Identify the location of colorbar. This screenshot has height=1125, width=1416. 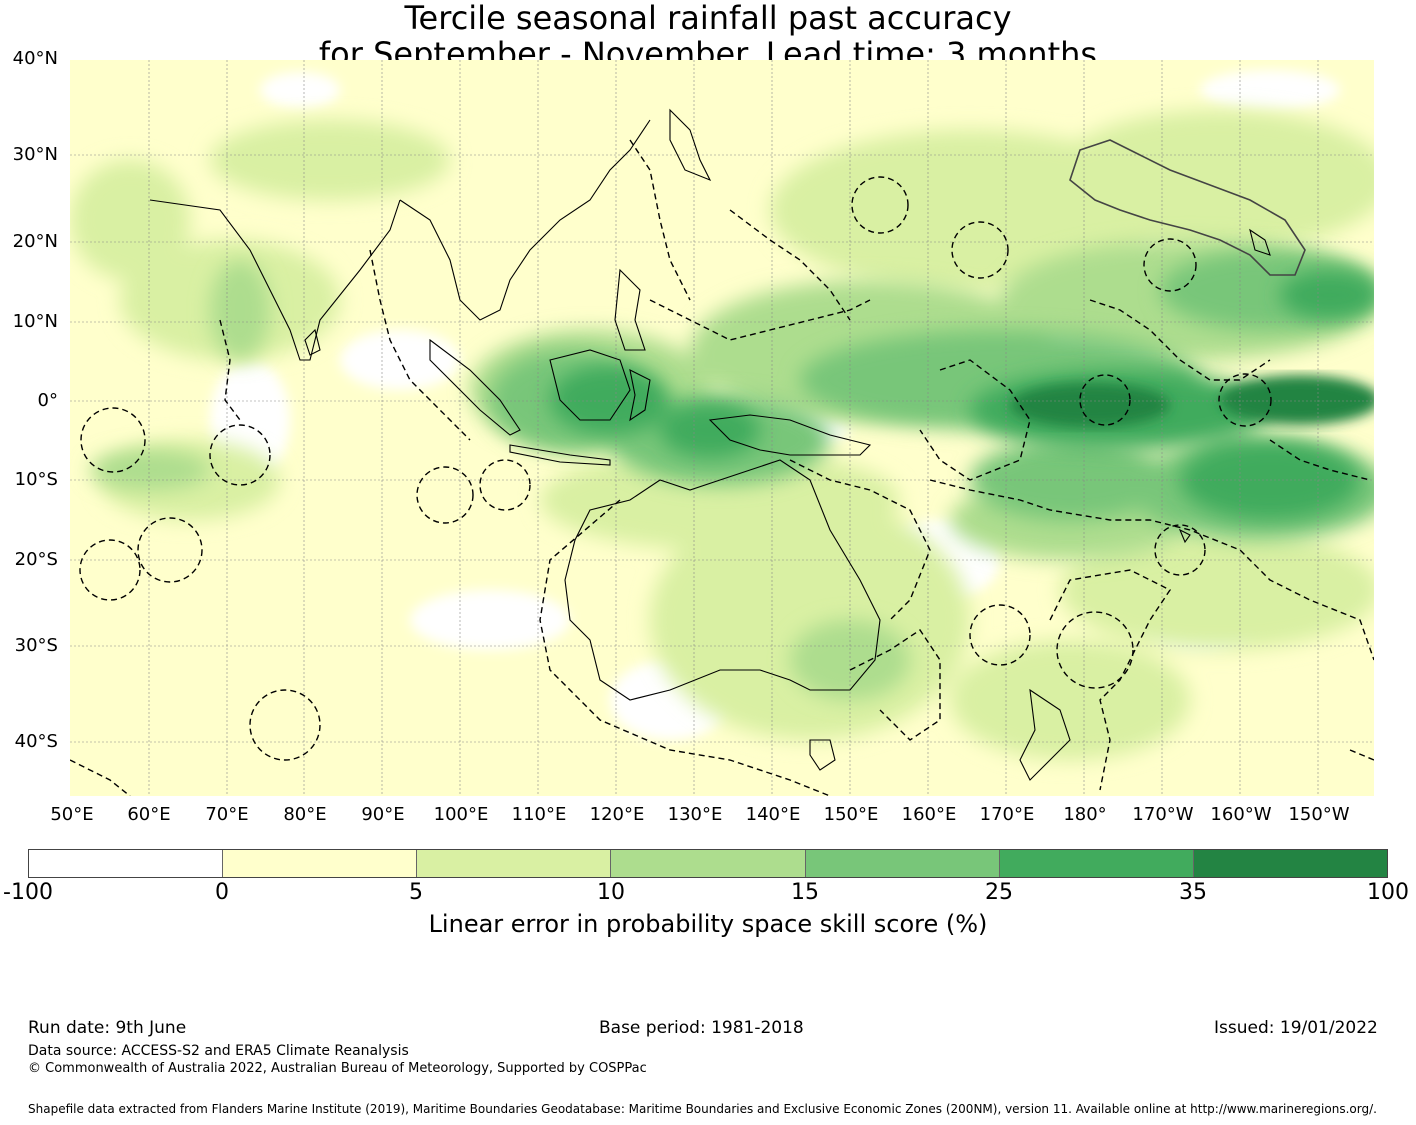
(708, 863).